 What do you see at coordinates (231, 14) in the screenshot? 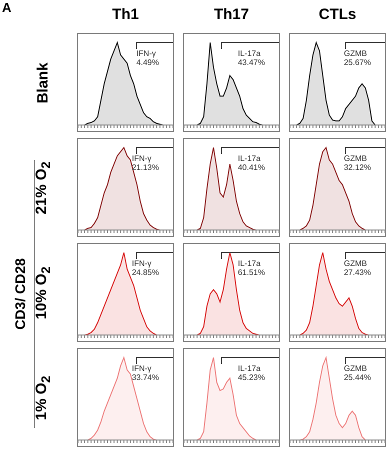
I see `chart-title: Th17` at bounding box center [231, 14].